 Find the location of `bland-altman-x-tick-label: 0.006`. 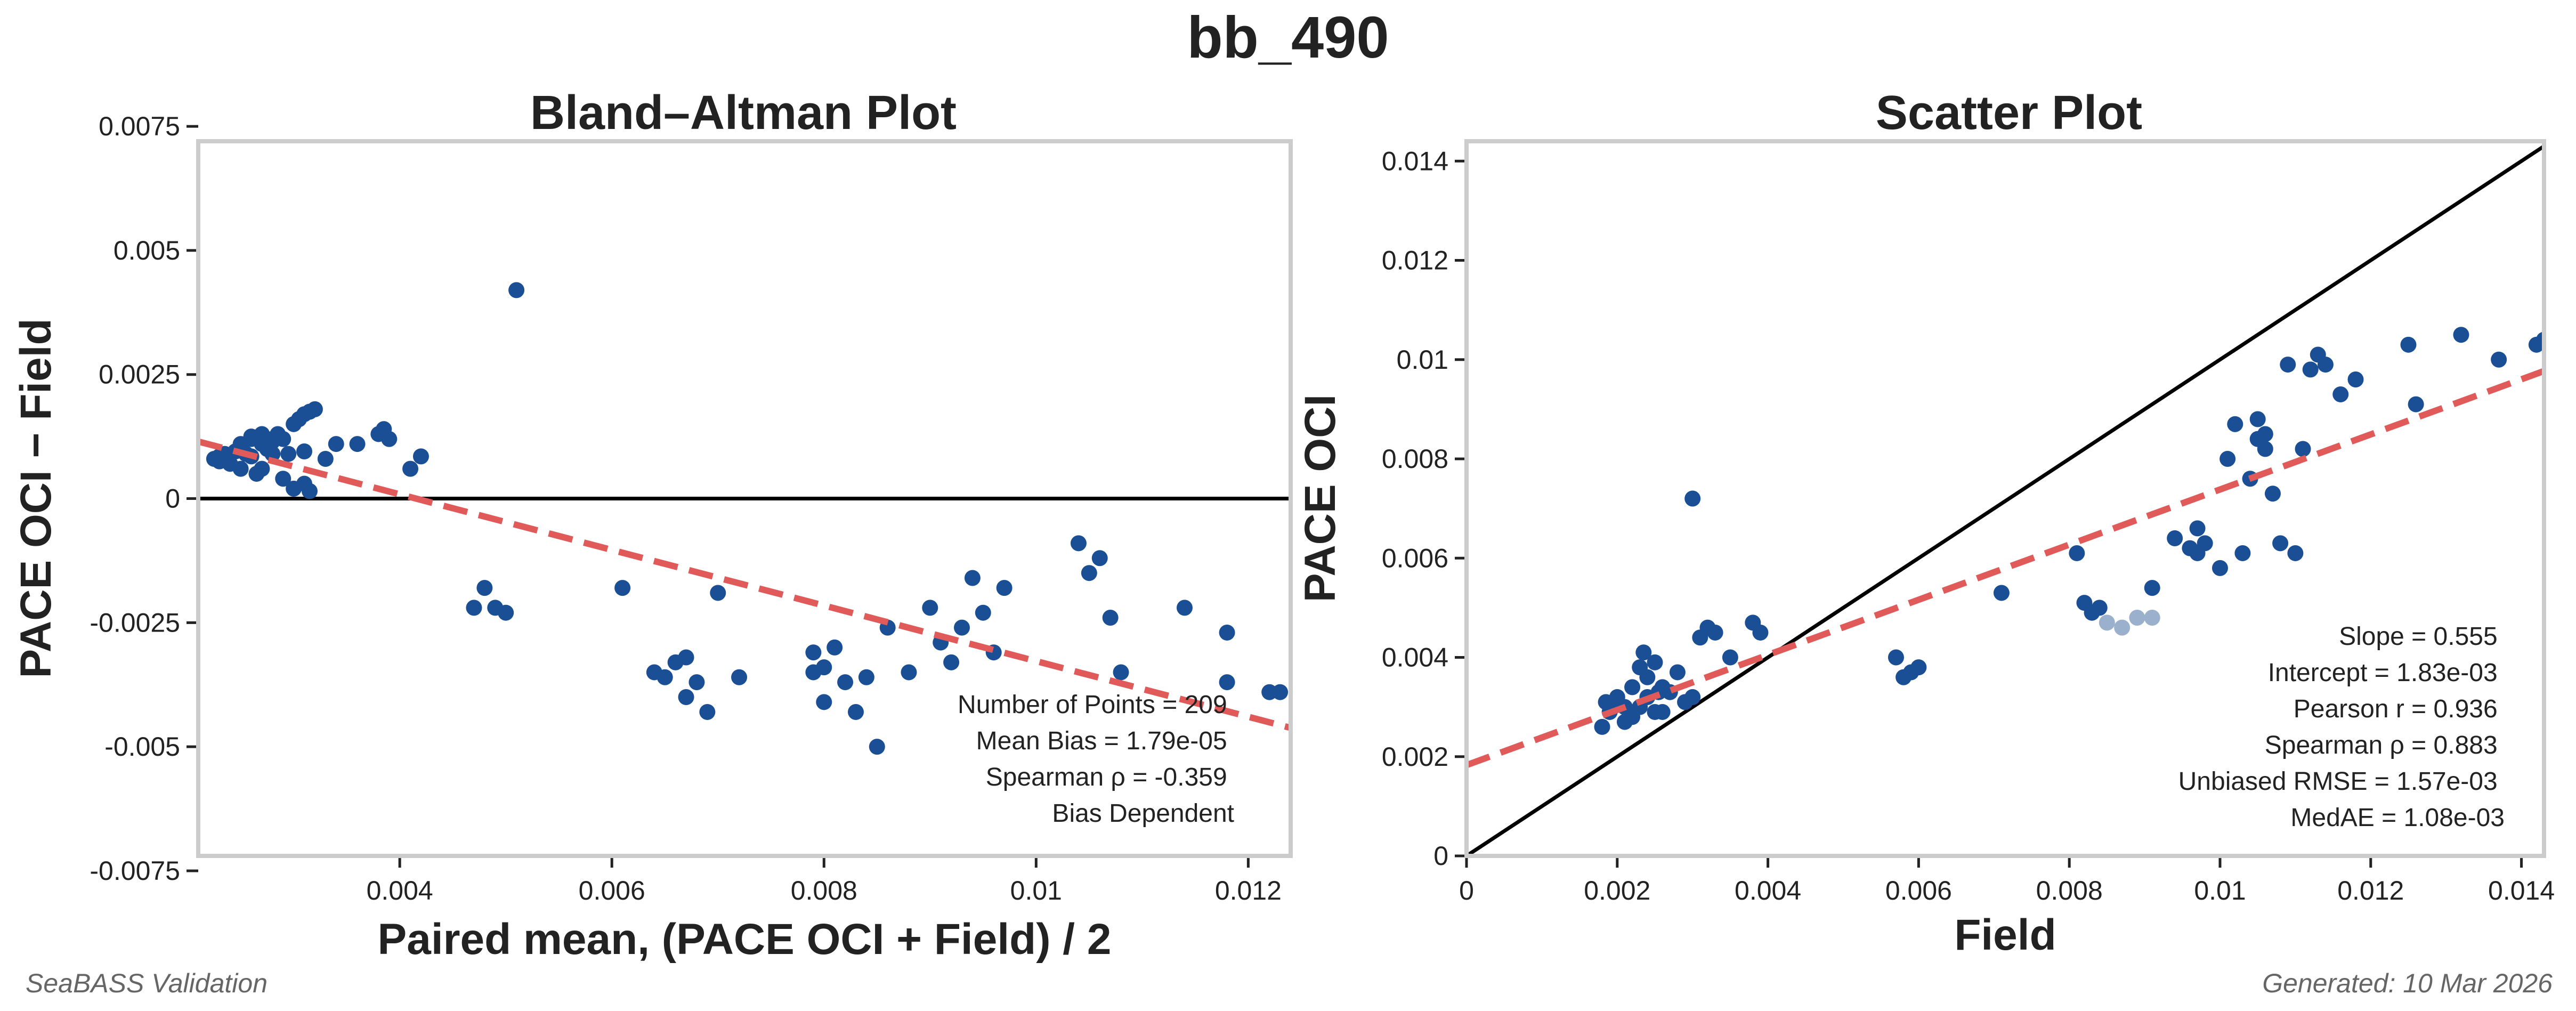

bland-altman-x-tick-label: 0.006 is located at coordinates (612, 890).